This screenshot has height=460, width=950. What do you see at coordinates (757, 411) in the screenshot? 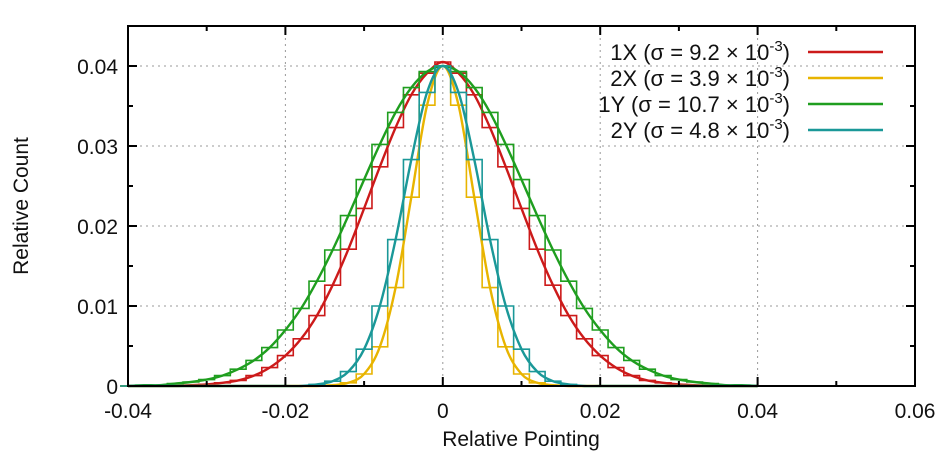
I see `x-tick-label: 0.04` at bounding box center [757, 411].